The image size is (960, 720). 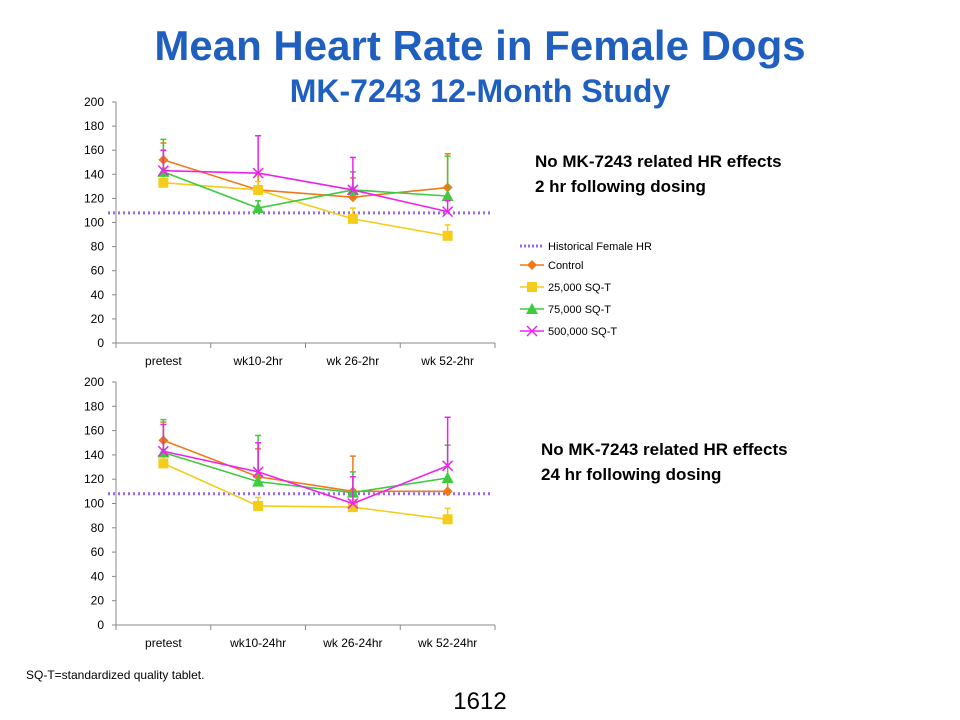 I want to click on chart-24hr-y-tick-label: 60, so click(x=98, y=552).